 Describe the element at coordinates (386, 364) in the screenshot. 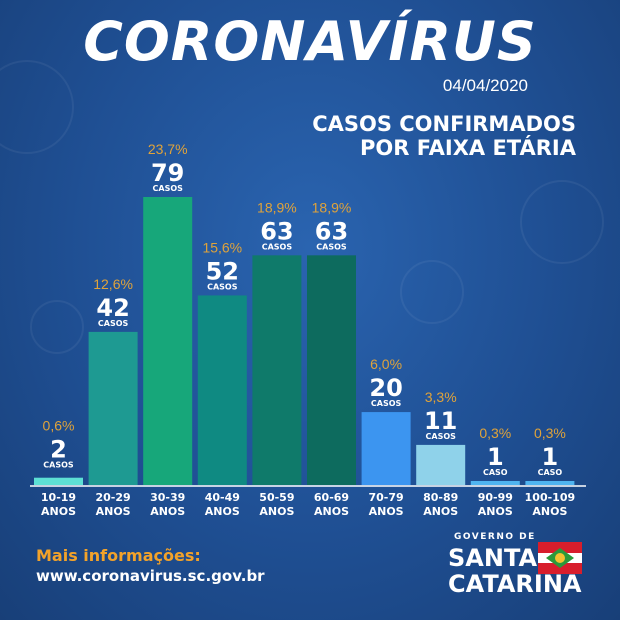

I see `percent-label: 6,0%` at that location.